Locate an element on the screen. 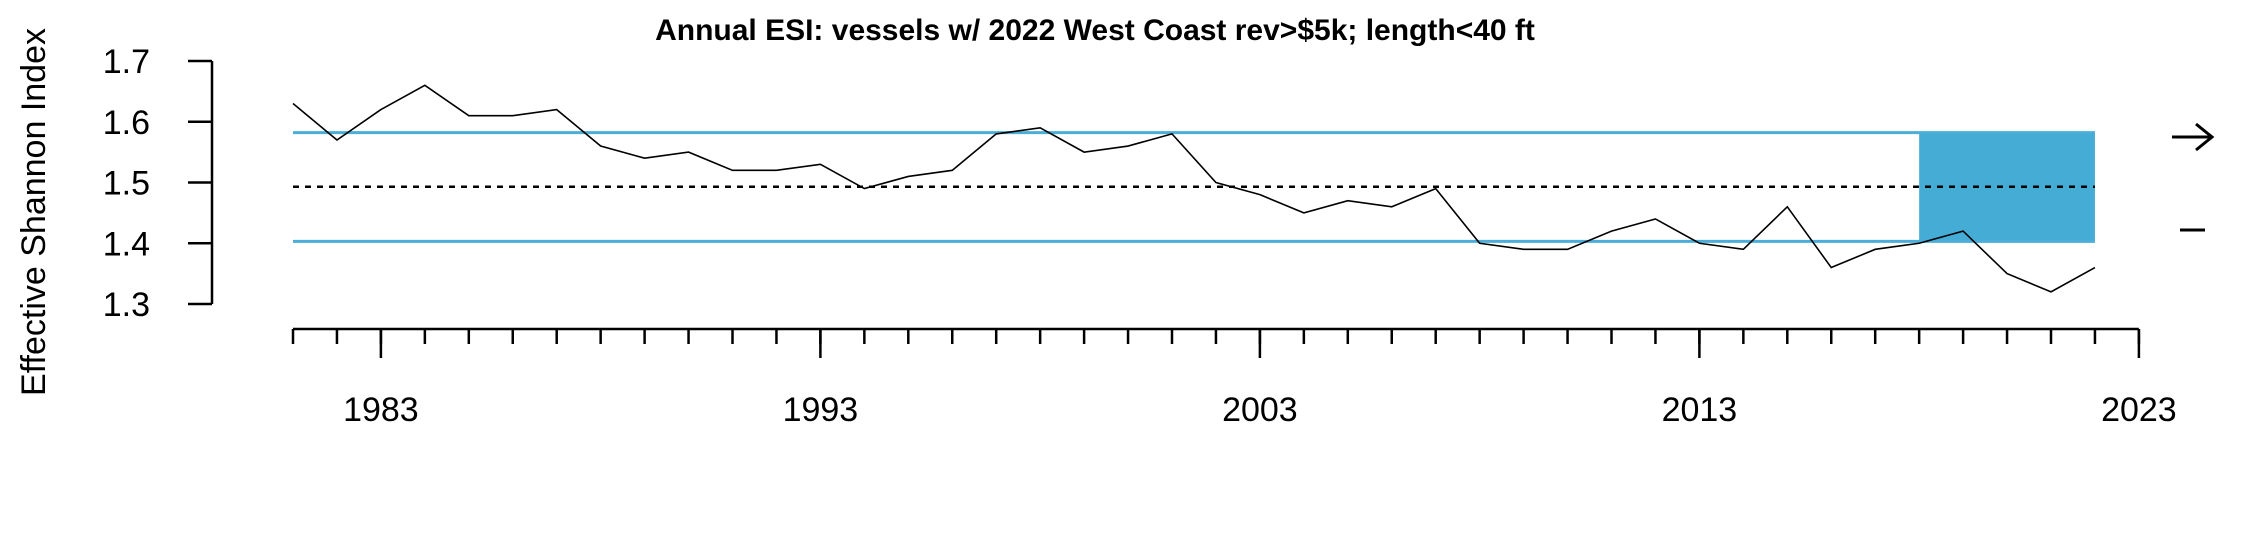 The width and height of the screenshot is (2250, 540). x-tick-label: 2003 is located at coordinates (1260, 410).